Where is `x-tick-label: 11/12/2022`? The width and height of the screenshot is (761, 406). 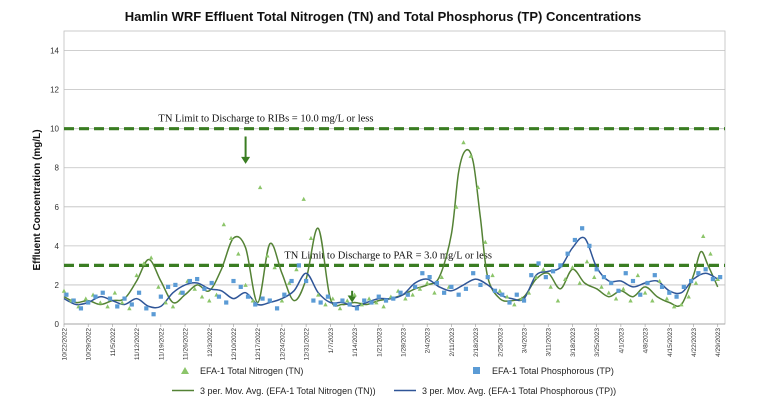 x-tick-label: 11/12/2022 is located at coordinates (137, 344).